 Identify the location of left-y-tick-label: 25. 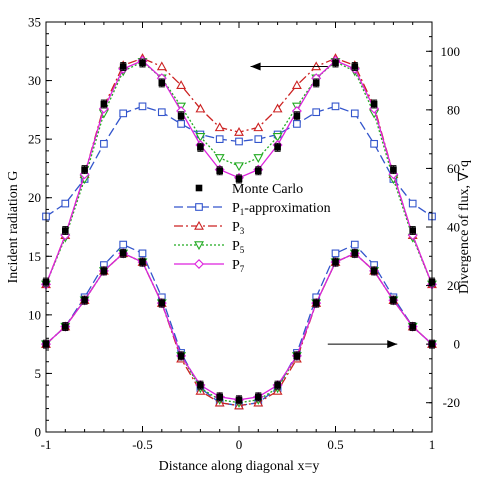
(34, 139).